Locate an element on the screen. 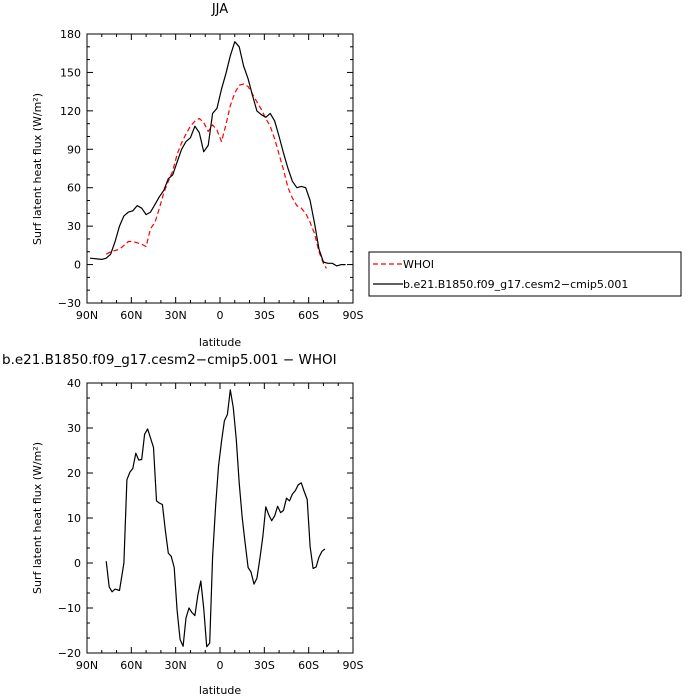 The height and width of the screenshot is (700, 700). bottom-plot-frame is located at coordinates (220, 518).